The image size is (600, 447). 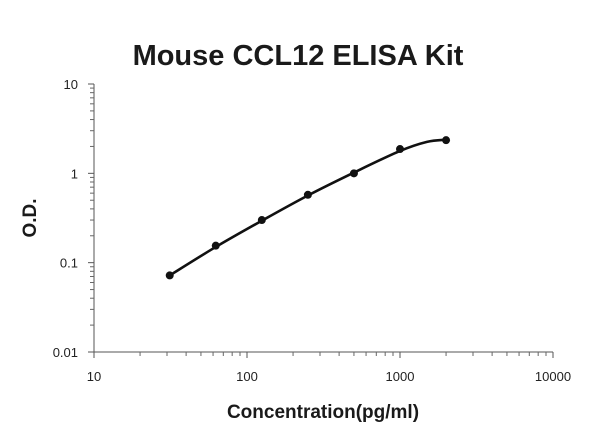 What do you see at coordinates (71, 84) in the screenshot?
I see `y-tick-label: 10` at bounding box center [71, 84].